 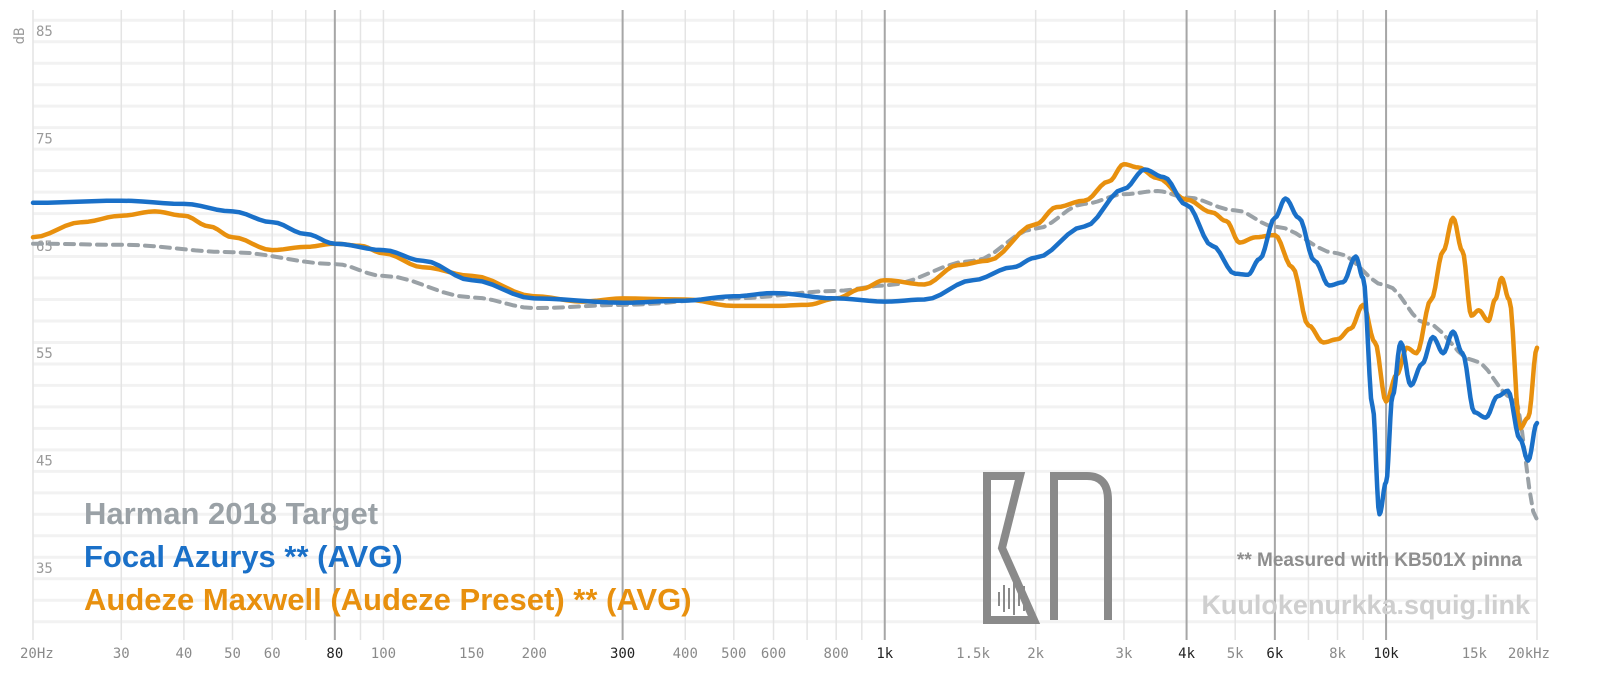 I want to click on y-tick-label: 75, so click(x=44, y=139).